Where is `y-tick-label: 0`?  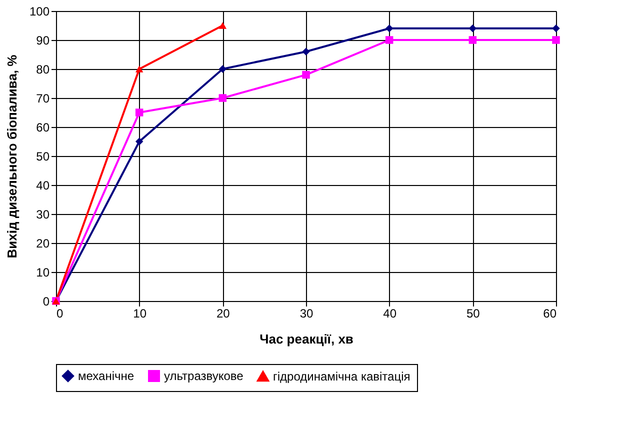
y-tick-label: 0 is located at coordinates (46, 301).